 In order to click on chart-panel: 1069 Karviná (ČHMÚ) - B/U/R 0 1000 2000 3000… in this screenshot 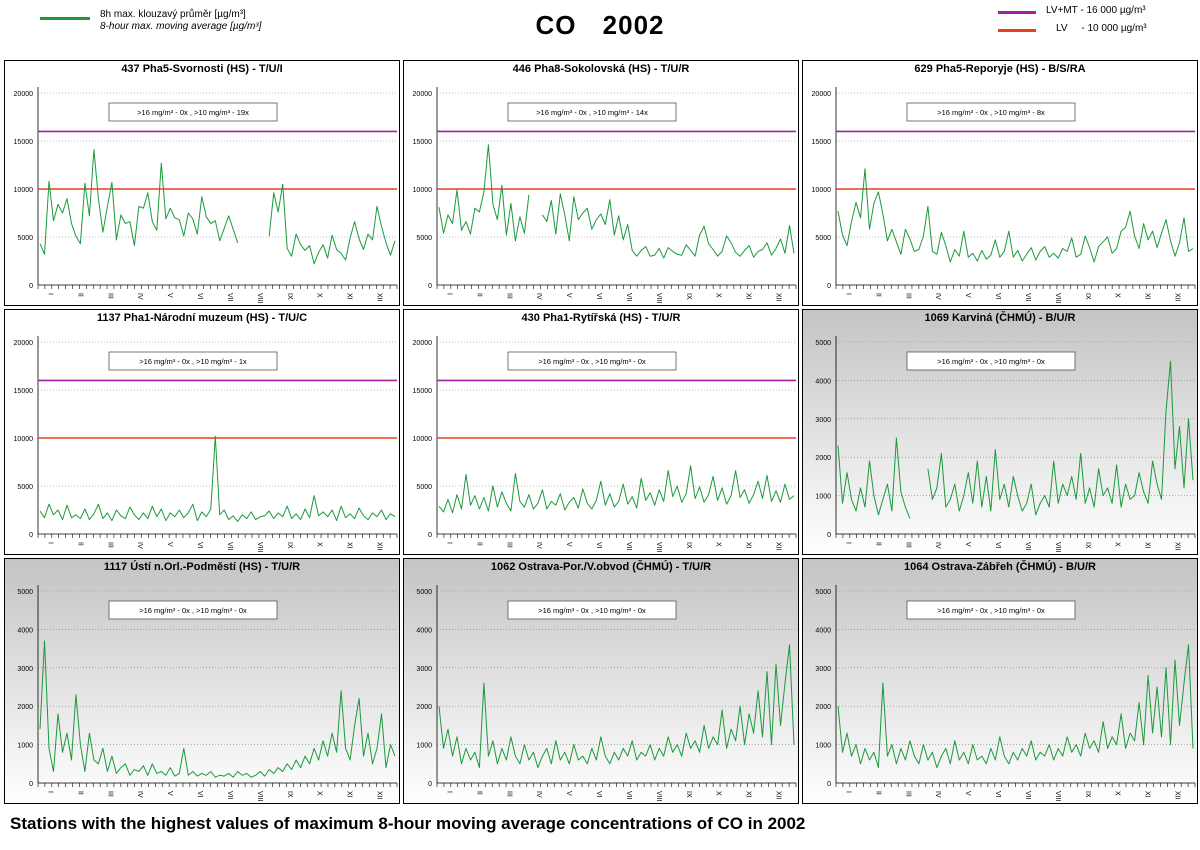, I will do `click(1000, 432)`.